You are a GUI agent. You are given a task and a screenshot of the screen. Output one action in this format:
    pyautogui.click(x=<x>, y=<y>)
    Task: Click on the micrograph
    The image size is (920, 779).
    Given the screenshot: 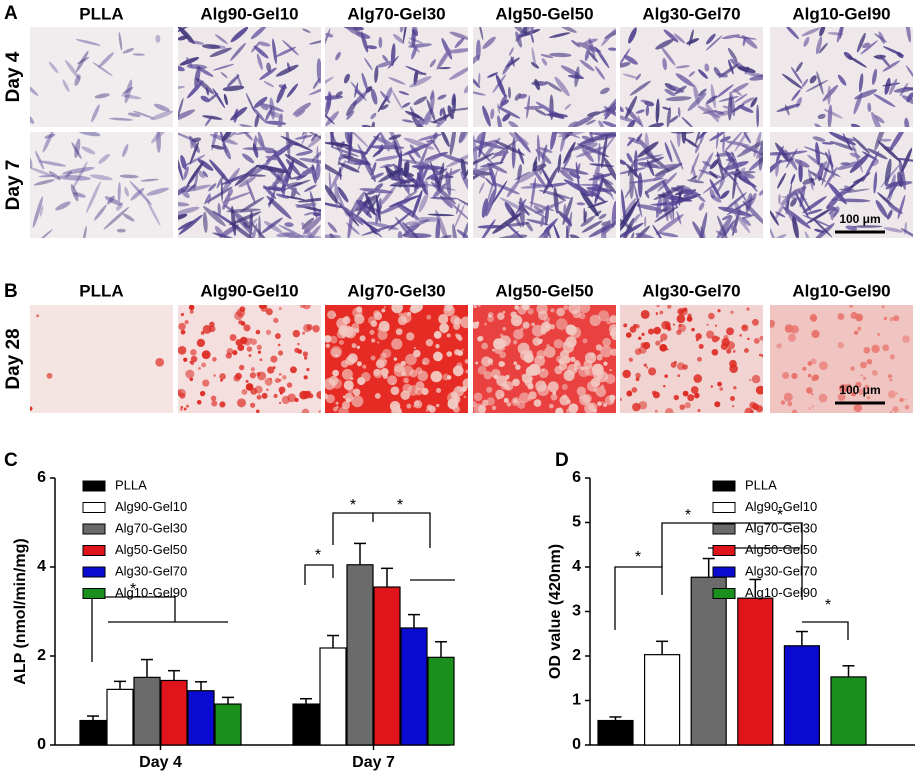 What is the action you would take?
    pyautogui.click(x=101, y=77)
    